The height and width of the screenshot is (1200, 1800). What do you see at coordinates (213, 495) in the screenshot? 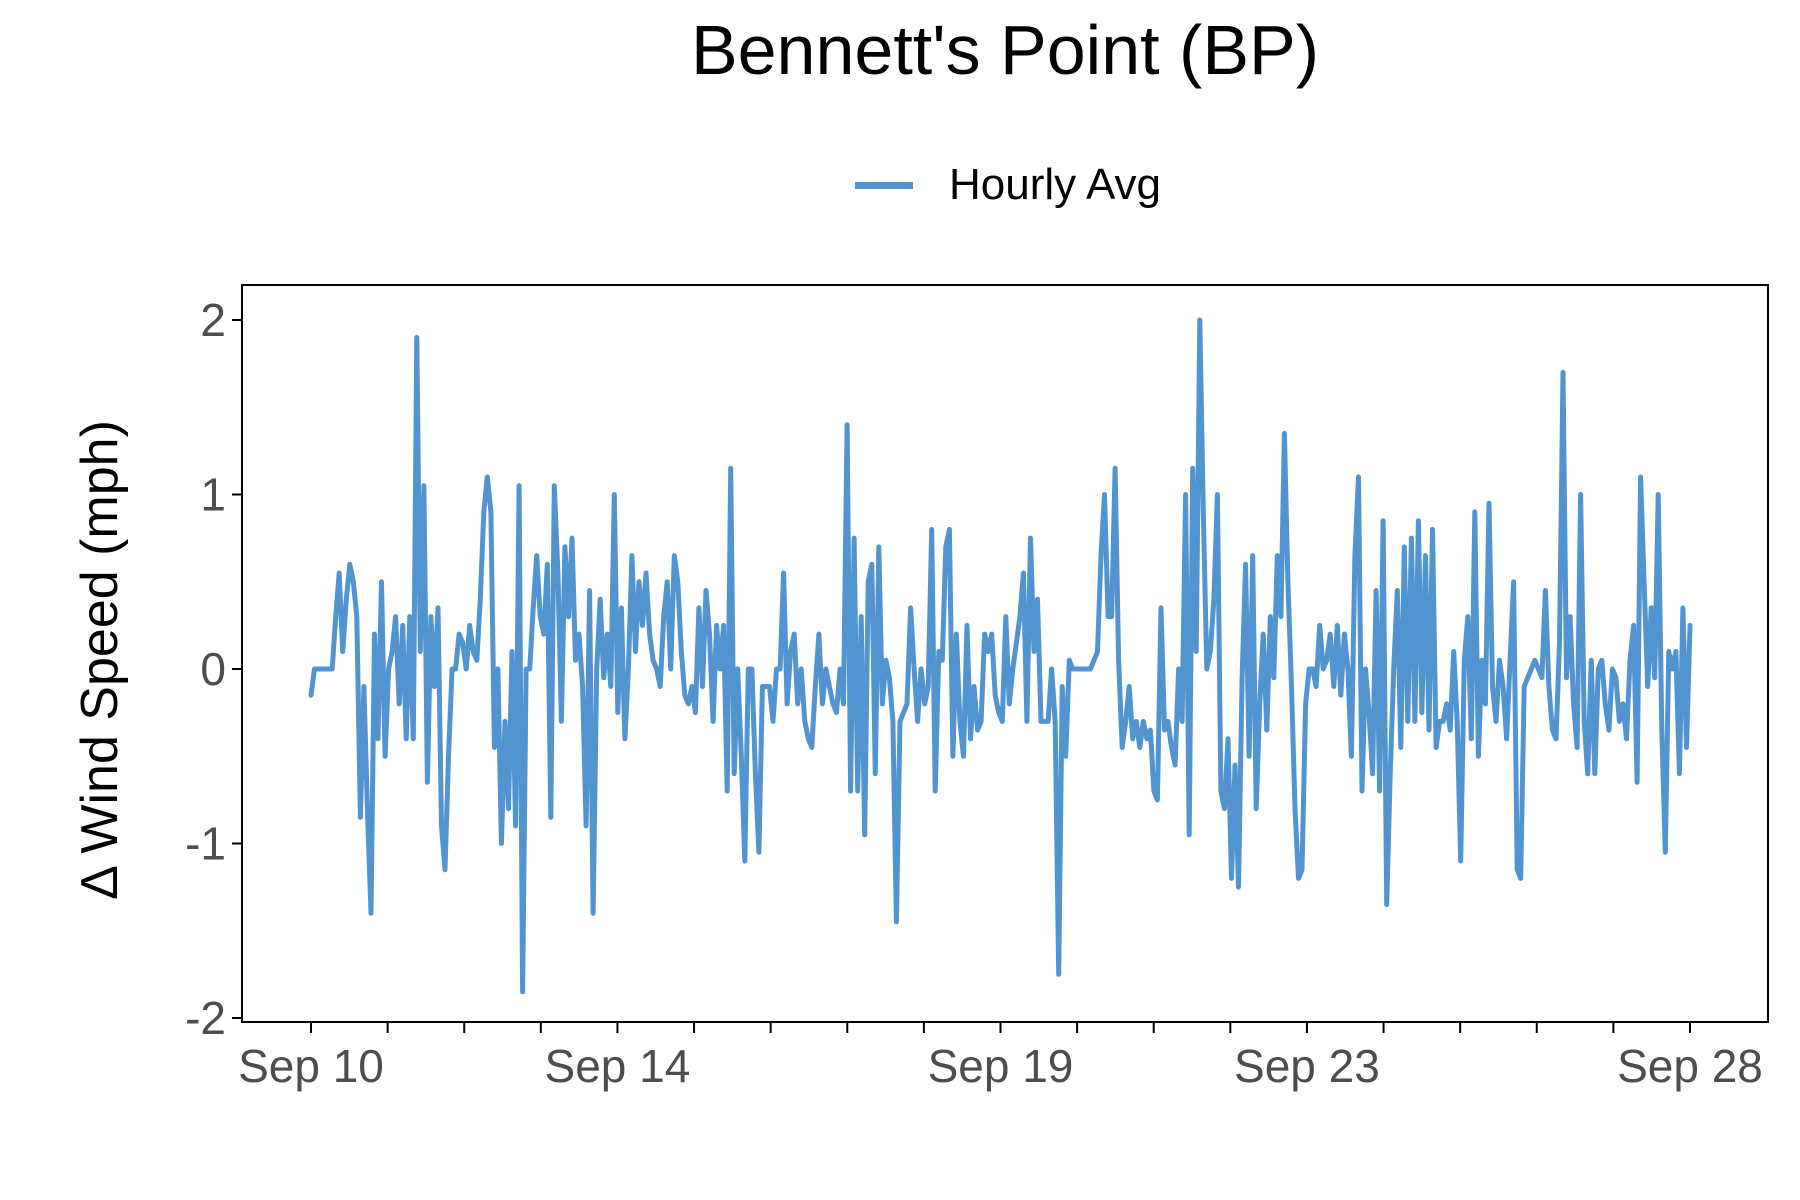
I see `y-tick-label: 1` at bounding box center [213, 495].